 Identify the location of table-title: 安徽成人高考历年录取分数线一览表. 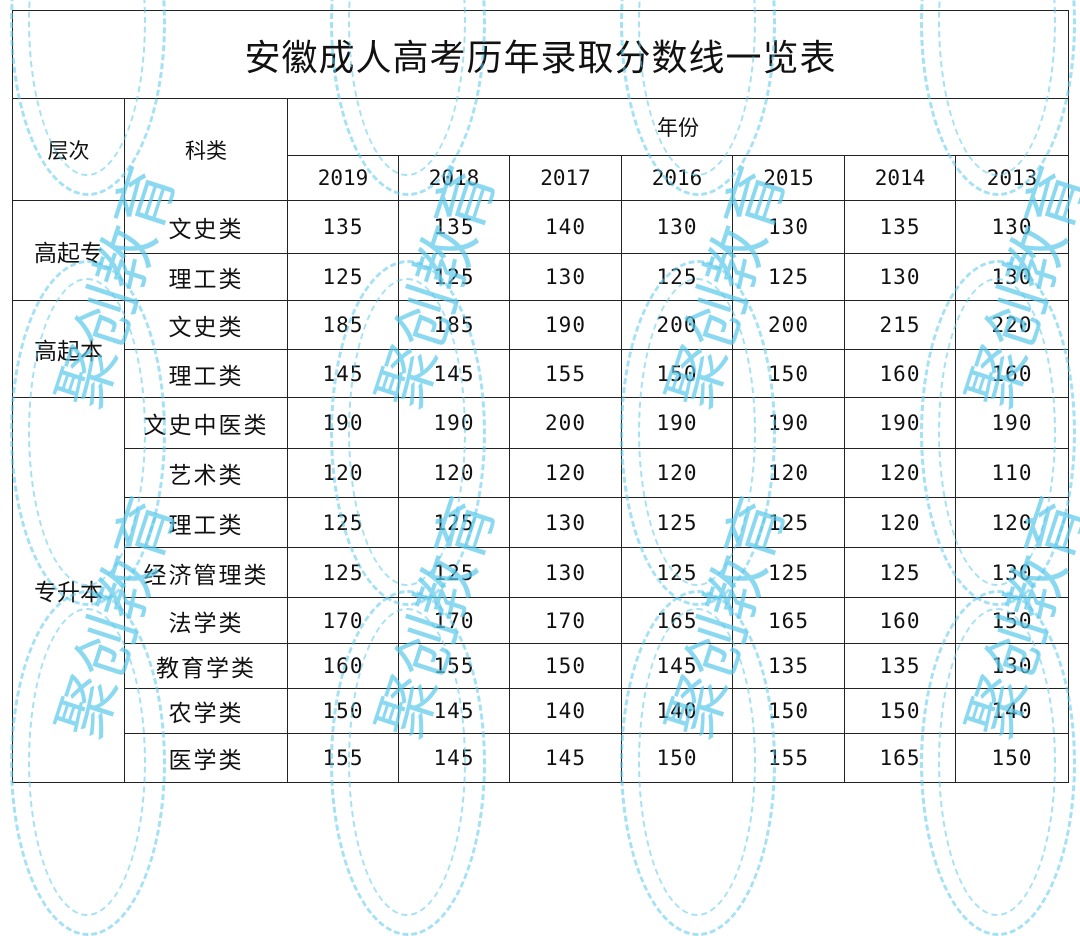
(540, 54).